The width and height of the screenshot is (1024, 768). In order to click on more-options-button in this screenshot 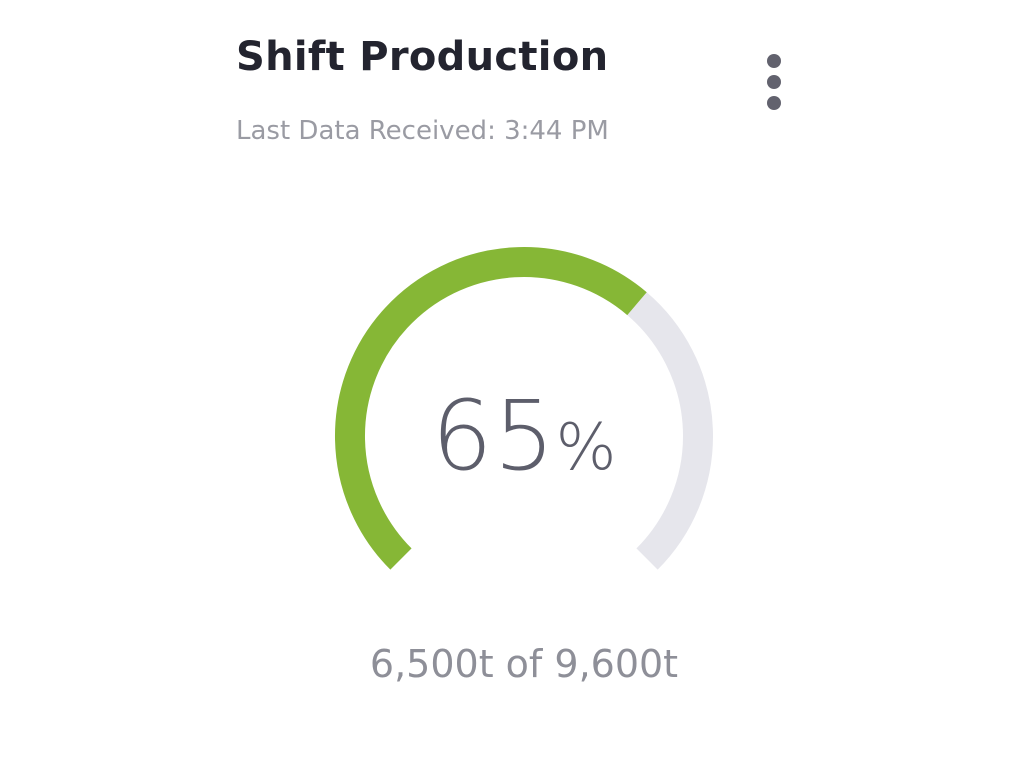, I will do `click(774, 84)`.